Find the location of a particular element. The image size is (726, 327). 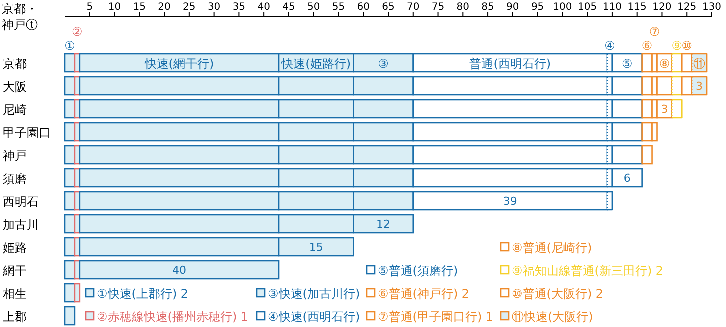

annotation: ④ is located at coordinates (610, 46).